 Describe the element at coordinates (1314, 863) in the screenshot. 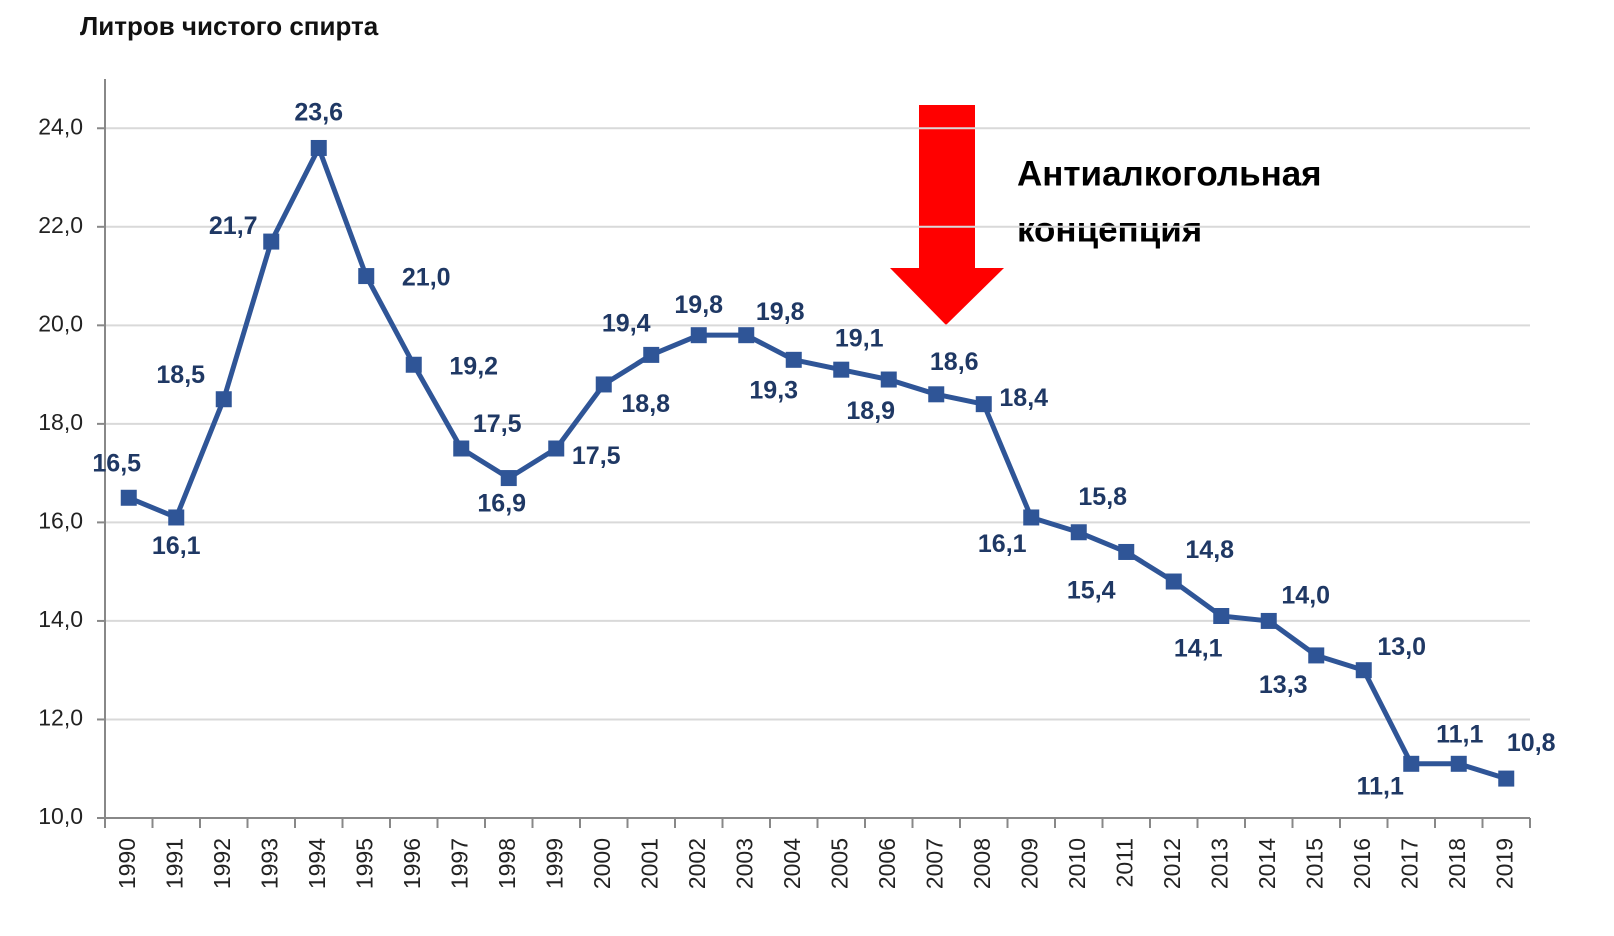

I see `x-tick-label: 2015` at that location.